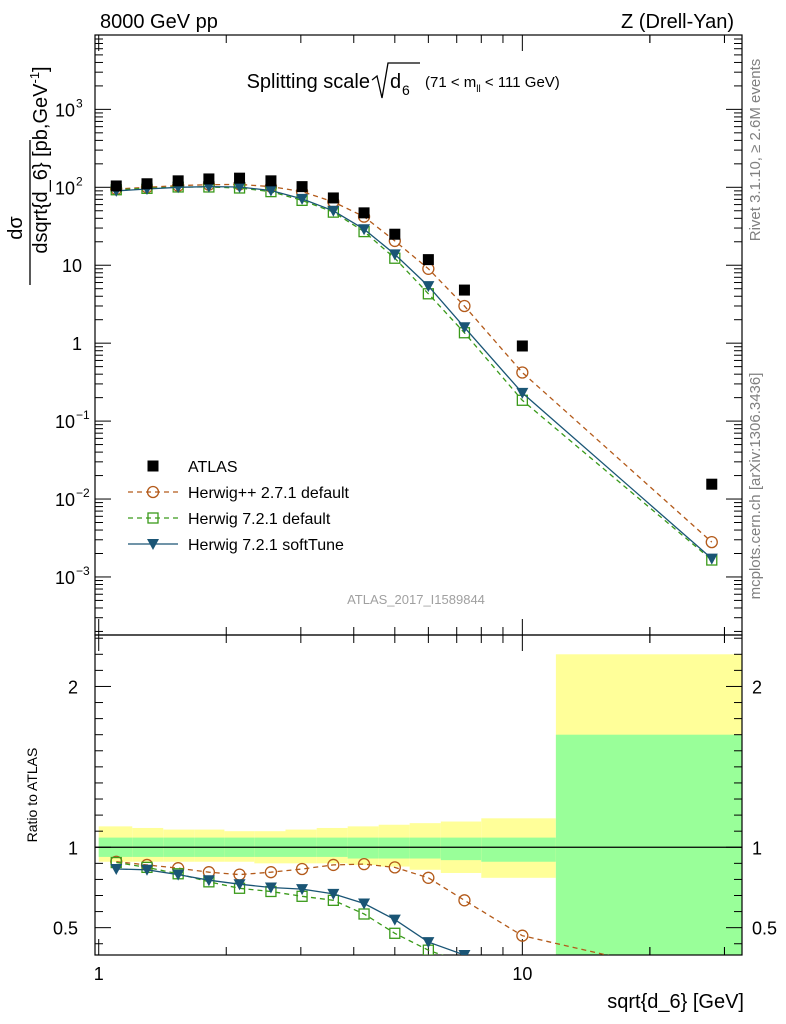 The image size is (786, 1024). Describe the element at coordinates (79, 103) in the screenshot. I see `y-tick-label-exponent: 3` at that location.